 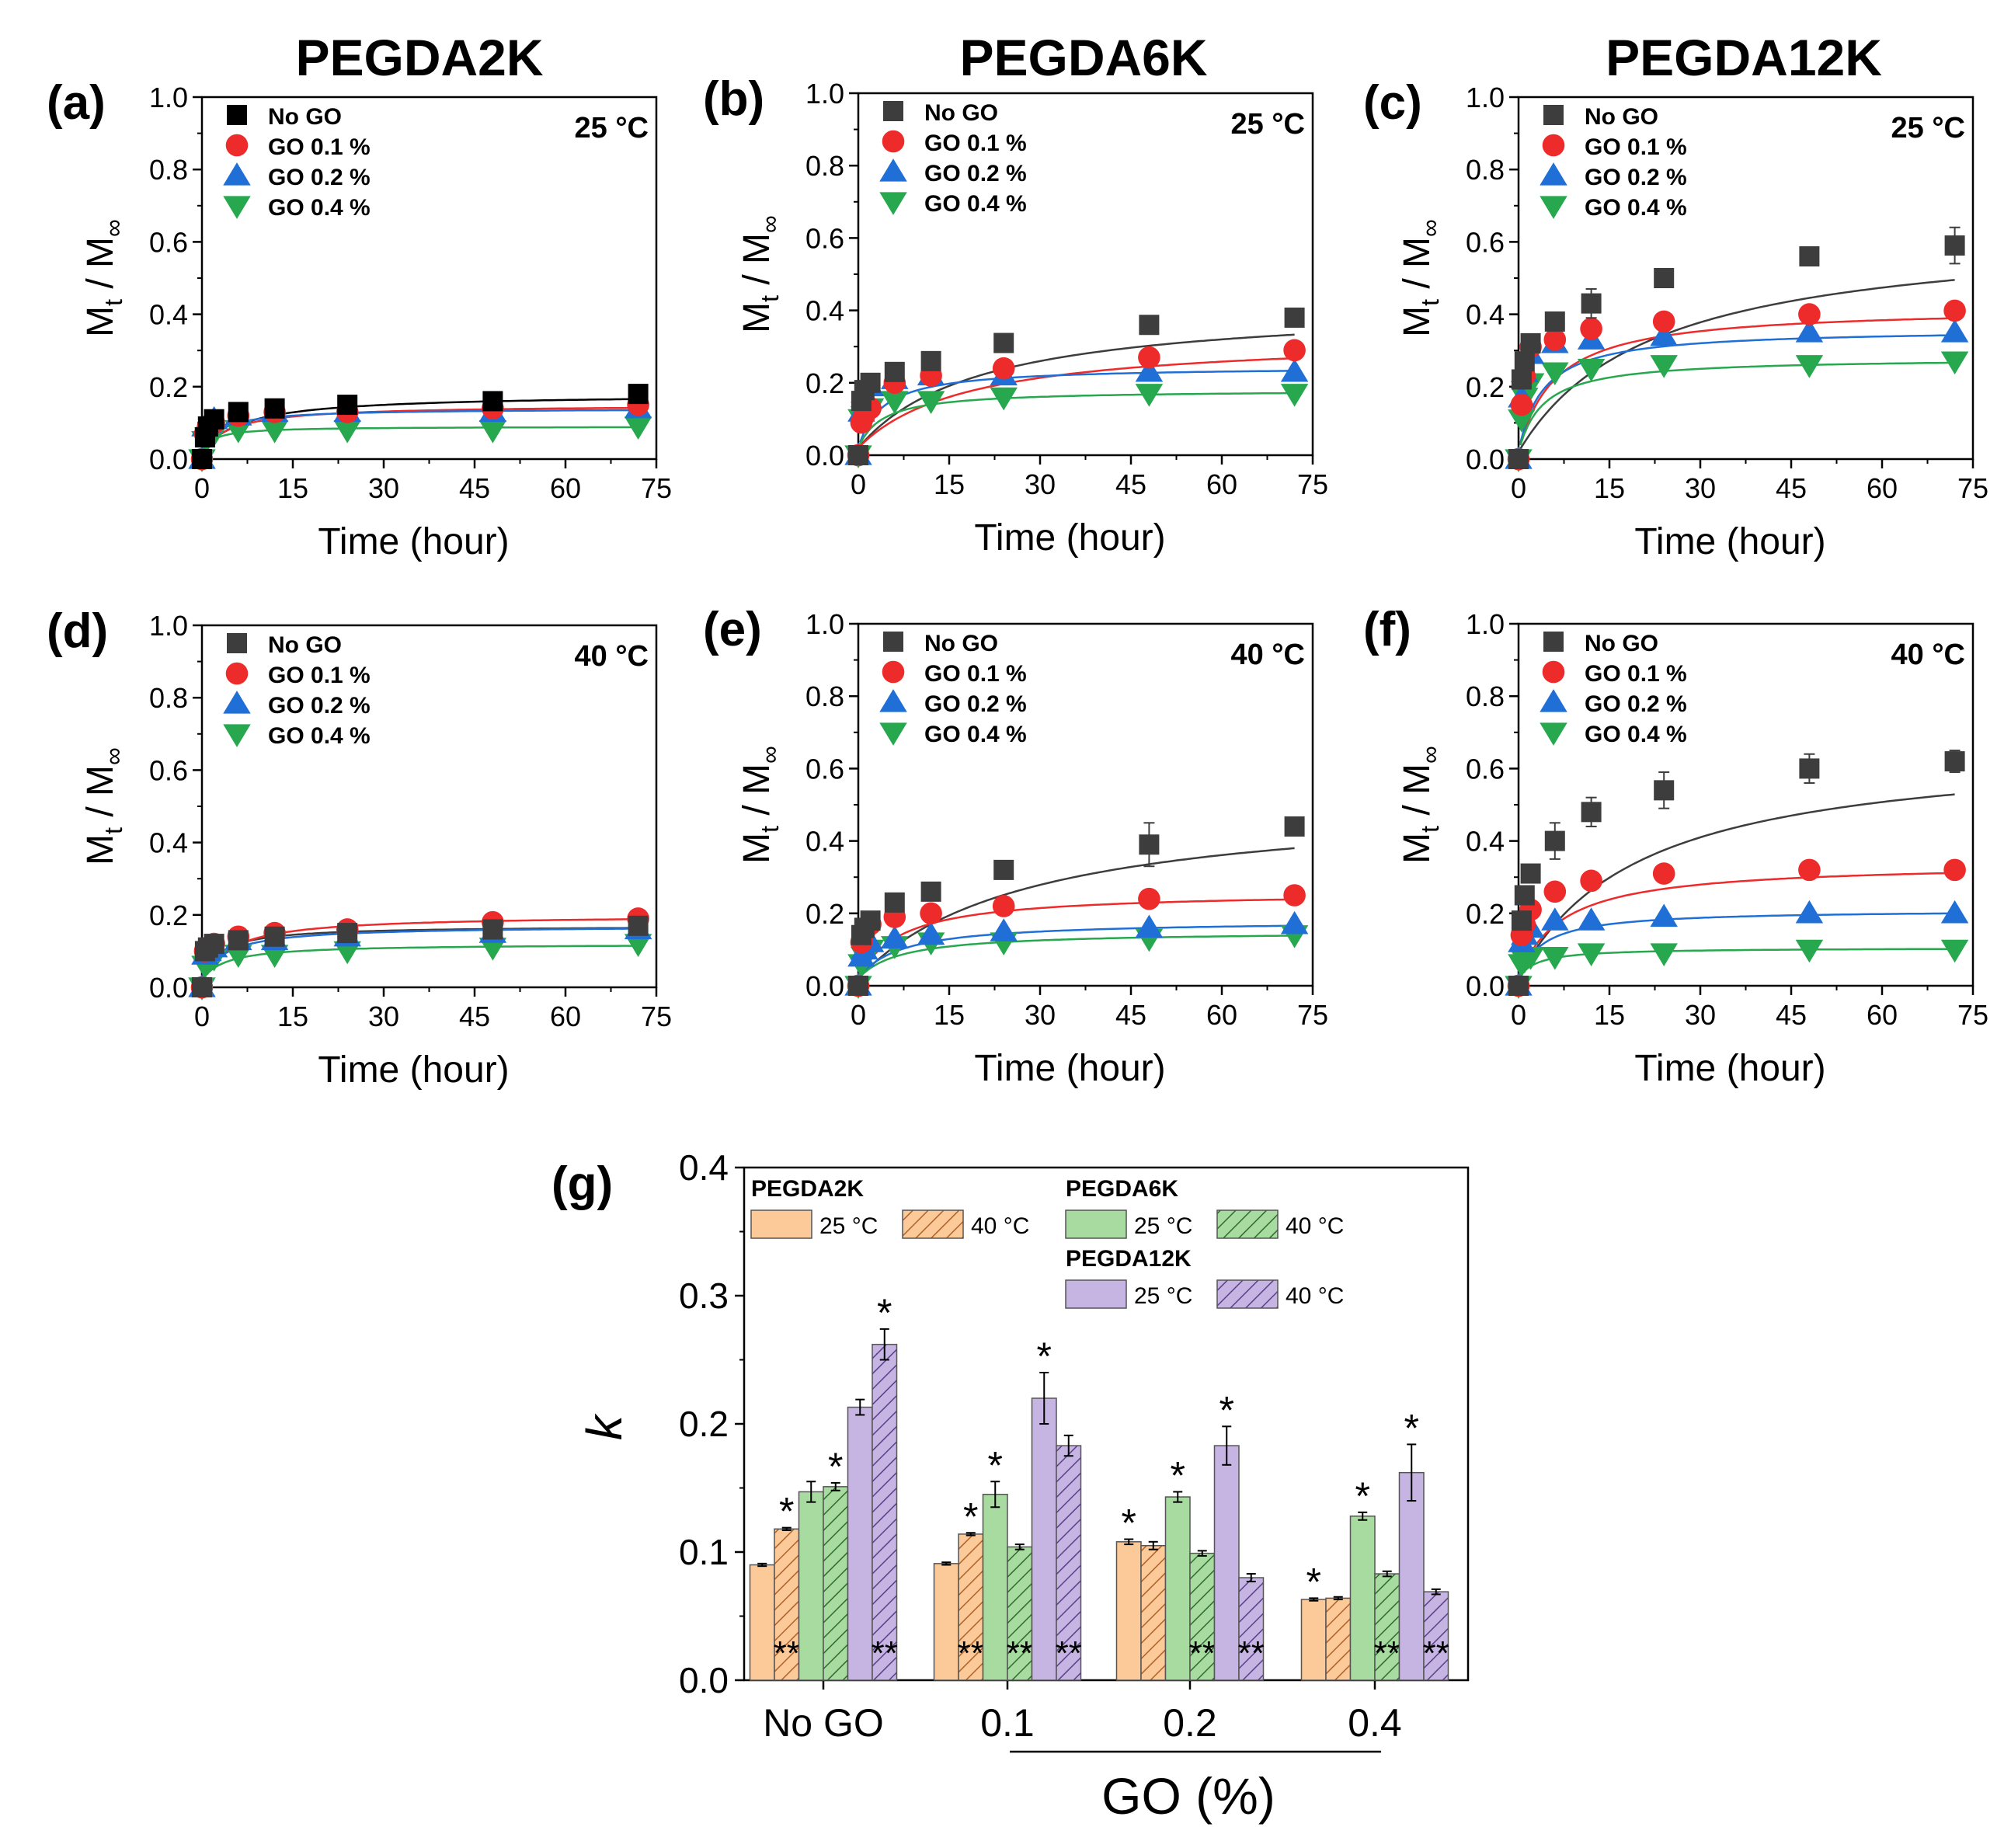 I want to click on y-axis-label: Mt / M∞, so click(x=760, y=274).